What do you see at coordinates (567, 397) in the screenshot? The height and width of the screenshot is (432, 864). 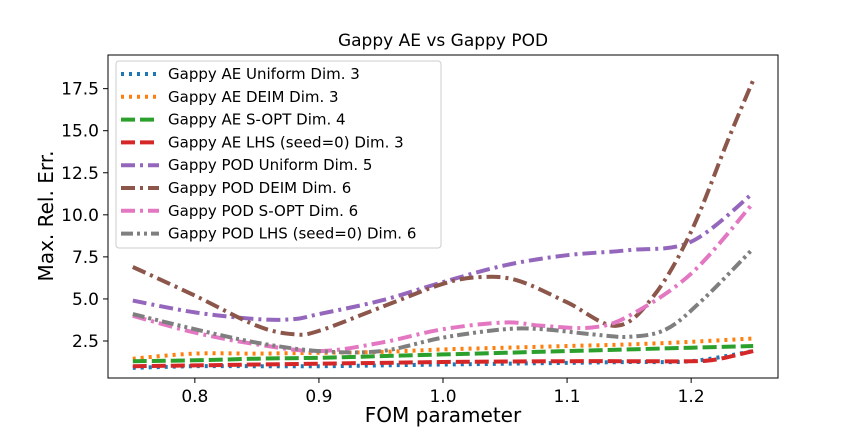 I see `x-tick-label: 1.1` at bounding box center [567, 397].